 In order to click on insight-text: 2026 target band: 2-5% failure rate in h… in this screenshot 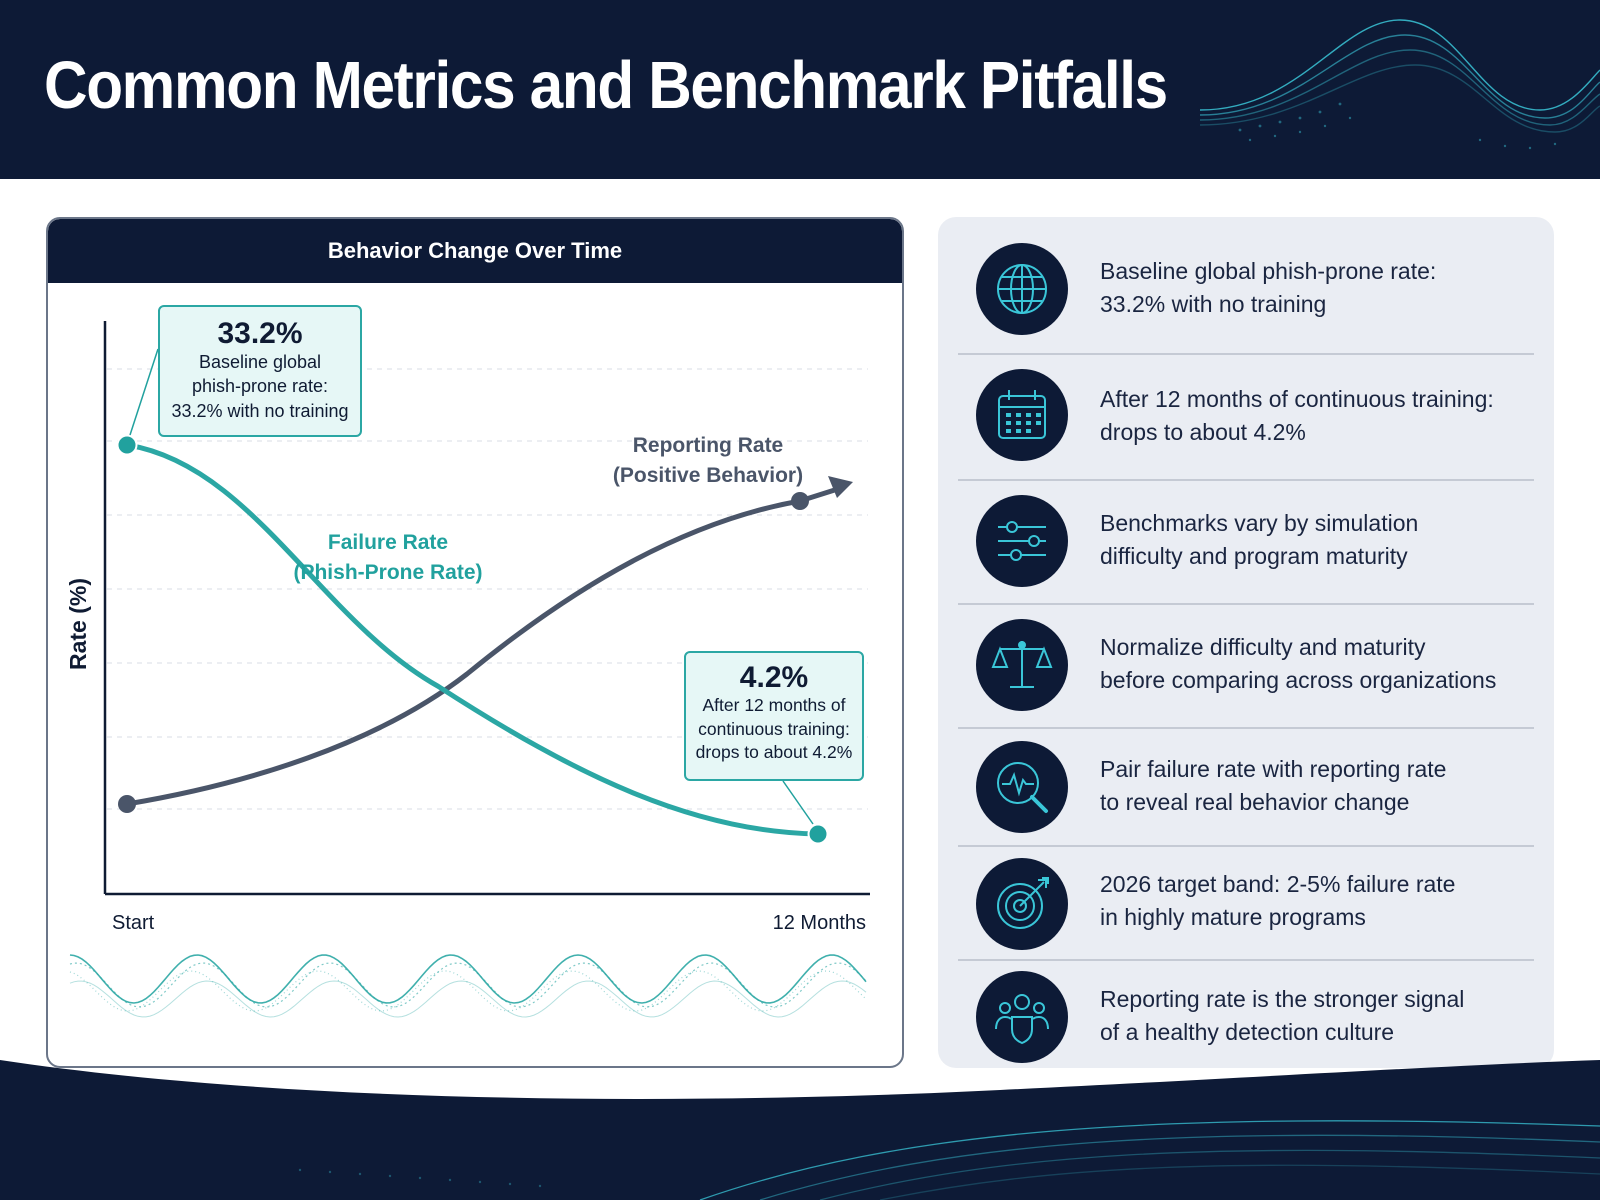, I will do `click(1278, 900)`.